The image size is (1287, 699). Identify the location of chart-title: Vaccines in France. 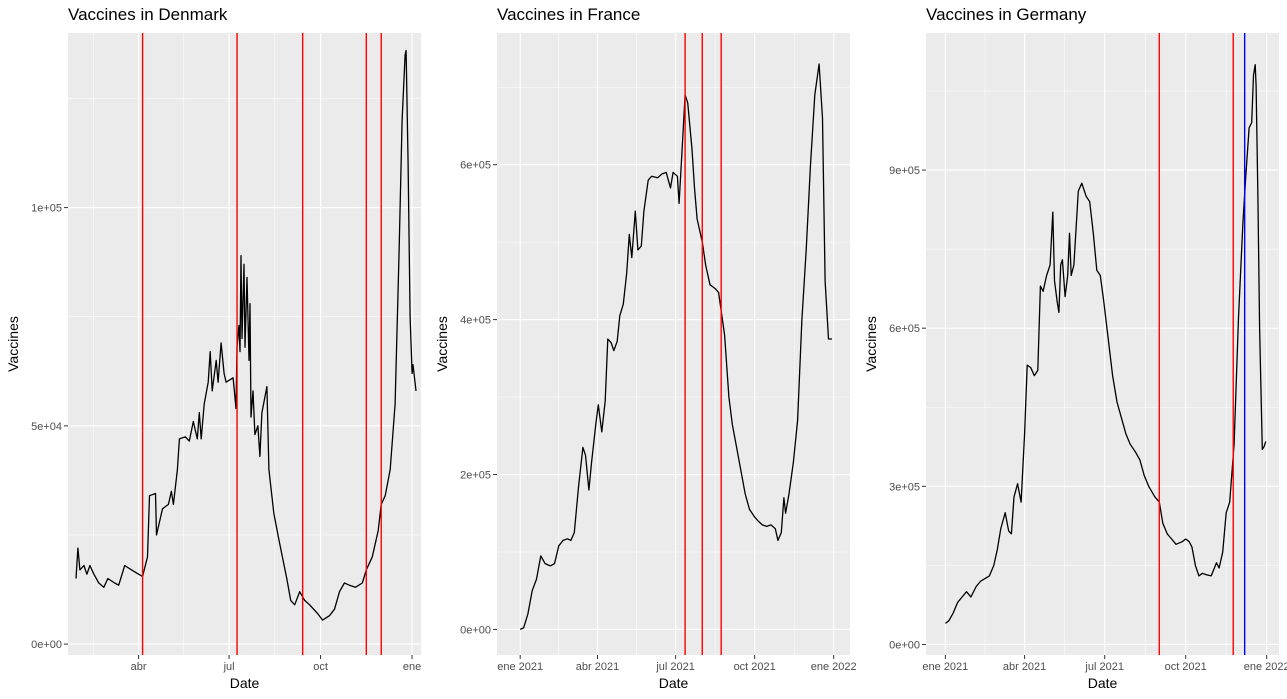
(568, 14).